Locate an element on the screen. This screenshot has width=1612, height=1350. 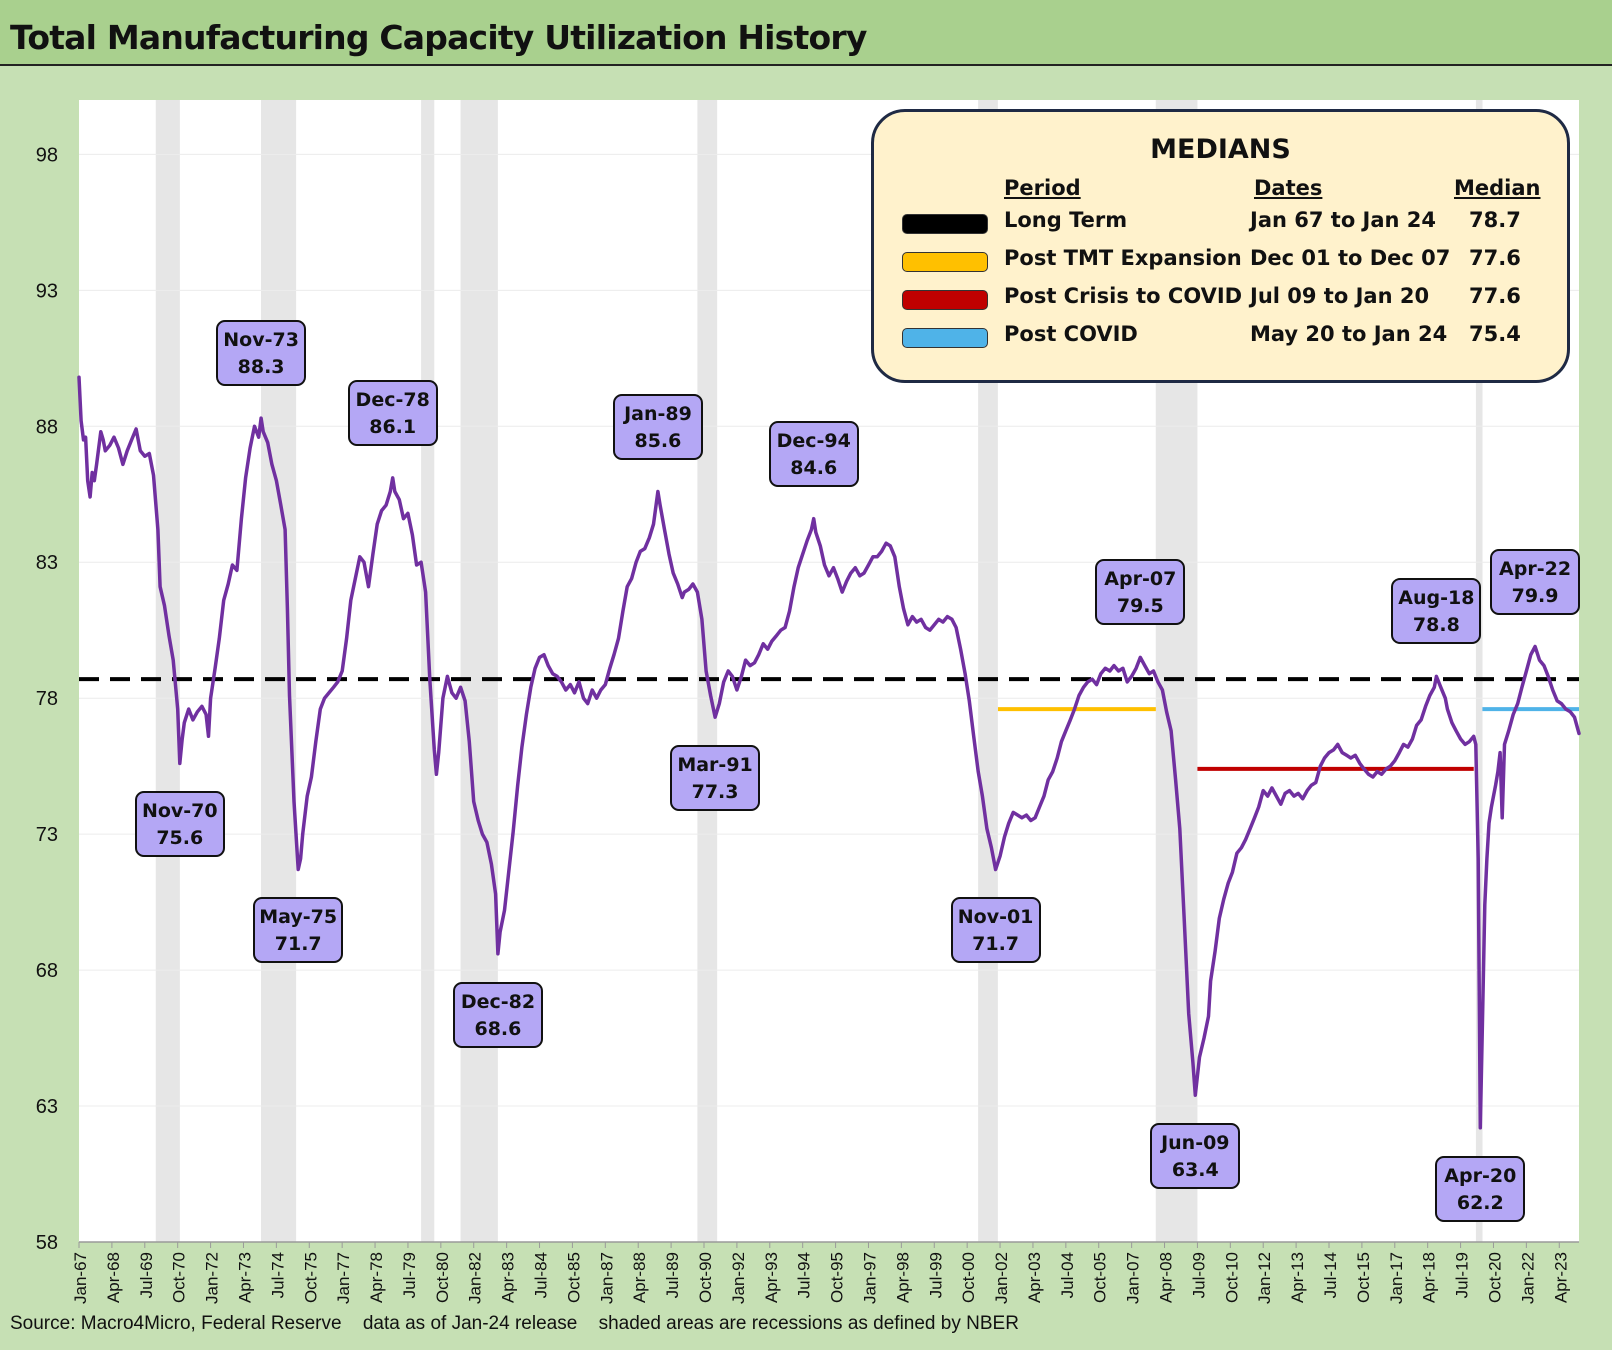
callout-value: 88.3 is located at coordinates (261, 367).